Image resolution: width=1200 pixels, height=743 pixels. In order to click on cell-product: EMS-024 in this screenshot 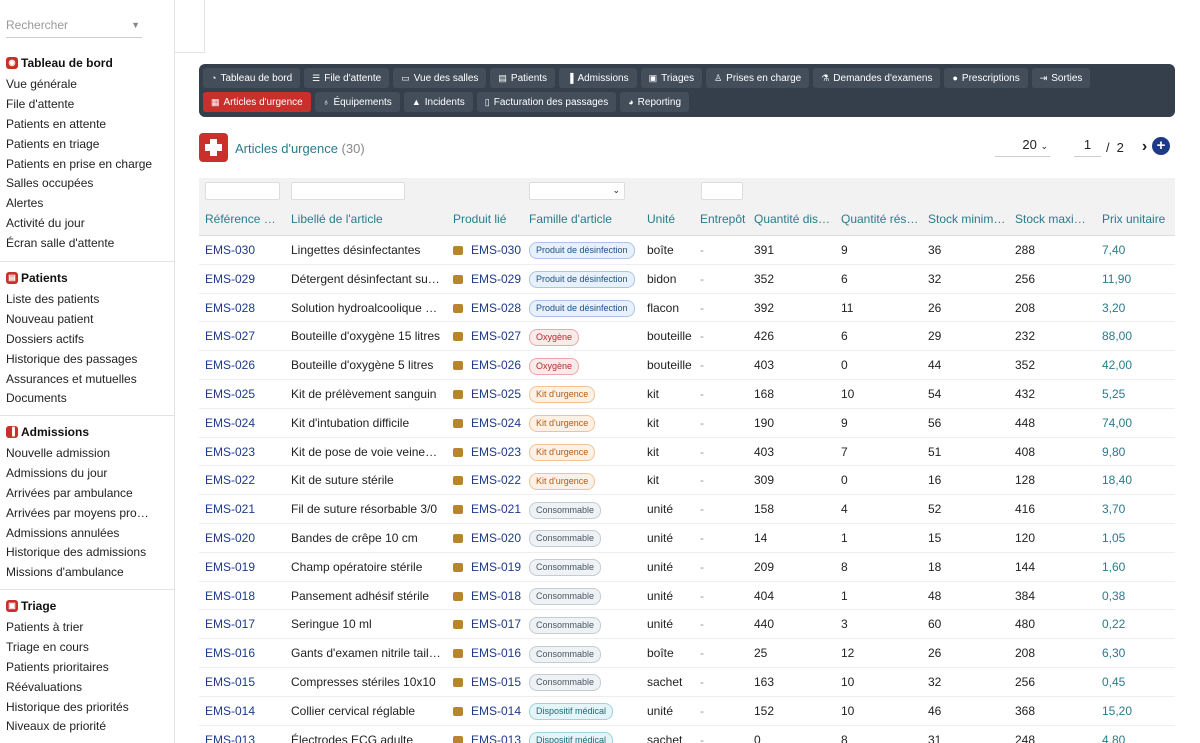, I will do `click(488, 423)`.